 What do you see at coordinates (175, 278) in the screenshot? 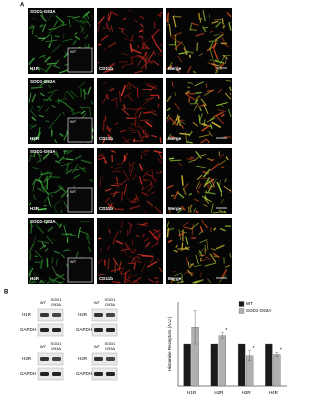
I see `merge-label: Merge` at bounding box center [175, 278].